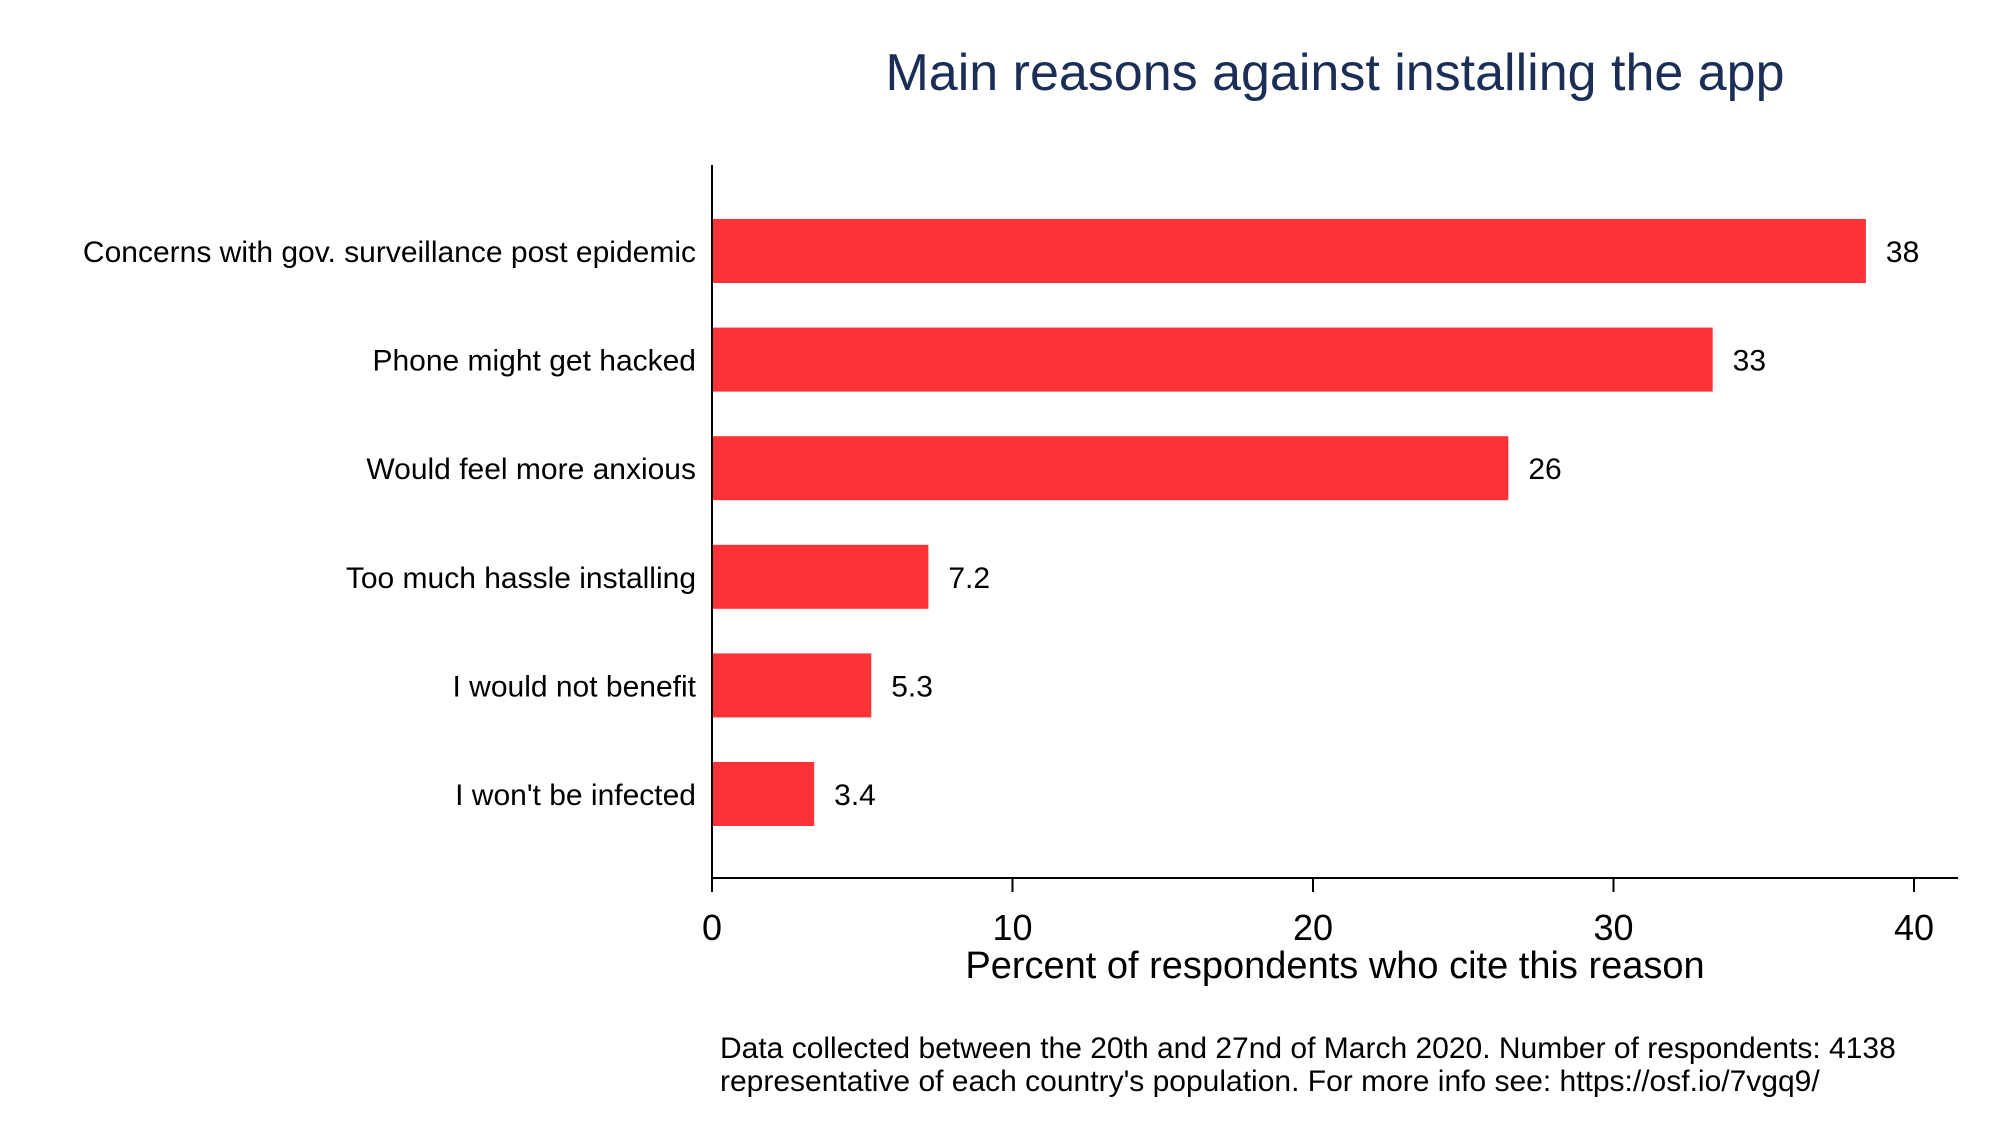 This screenshot has height=1143, width=2000. I want to click on category-label: Would feel more anxious, so click(531, 469).